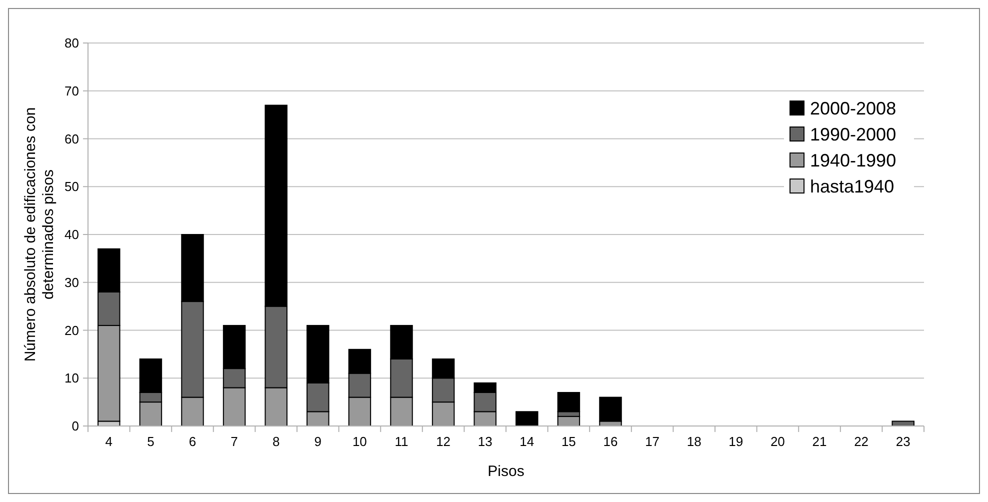 The height and width of the screenshot is (502, 988). Describe the element at coordinates (71, 234) in the screenshot. I see `y-tick-label: 40` at that location.